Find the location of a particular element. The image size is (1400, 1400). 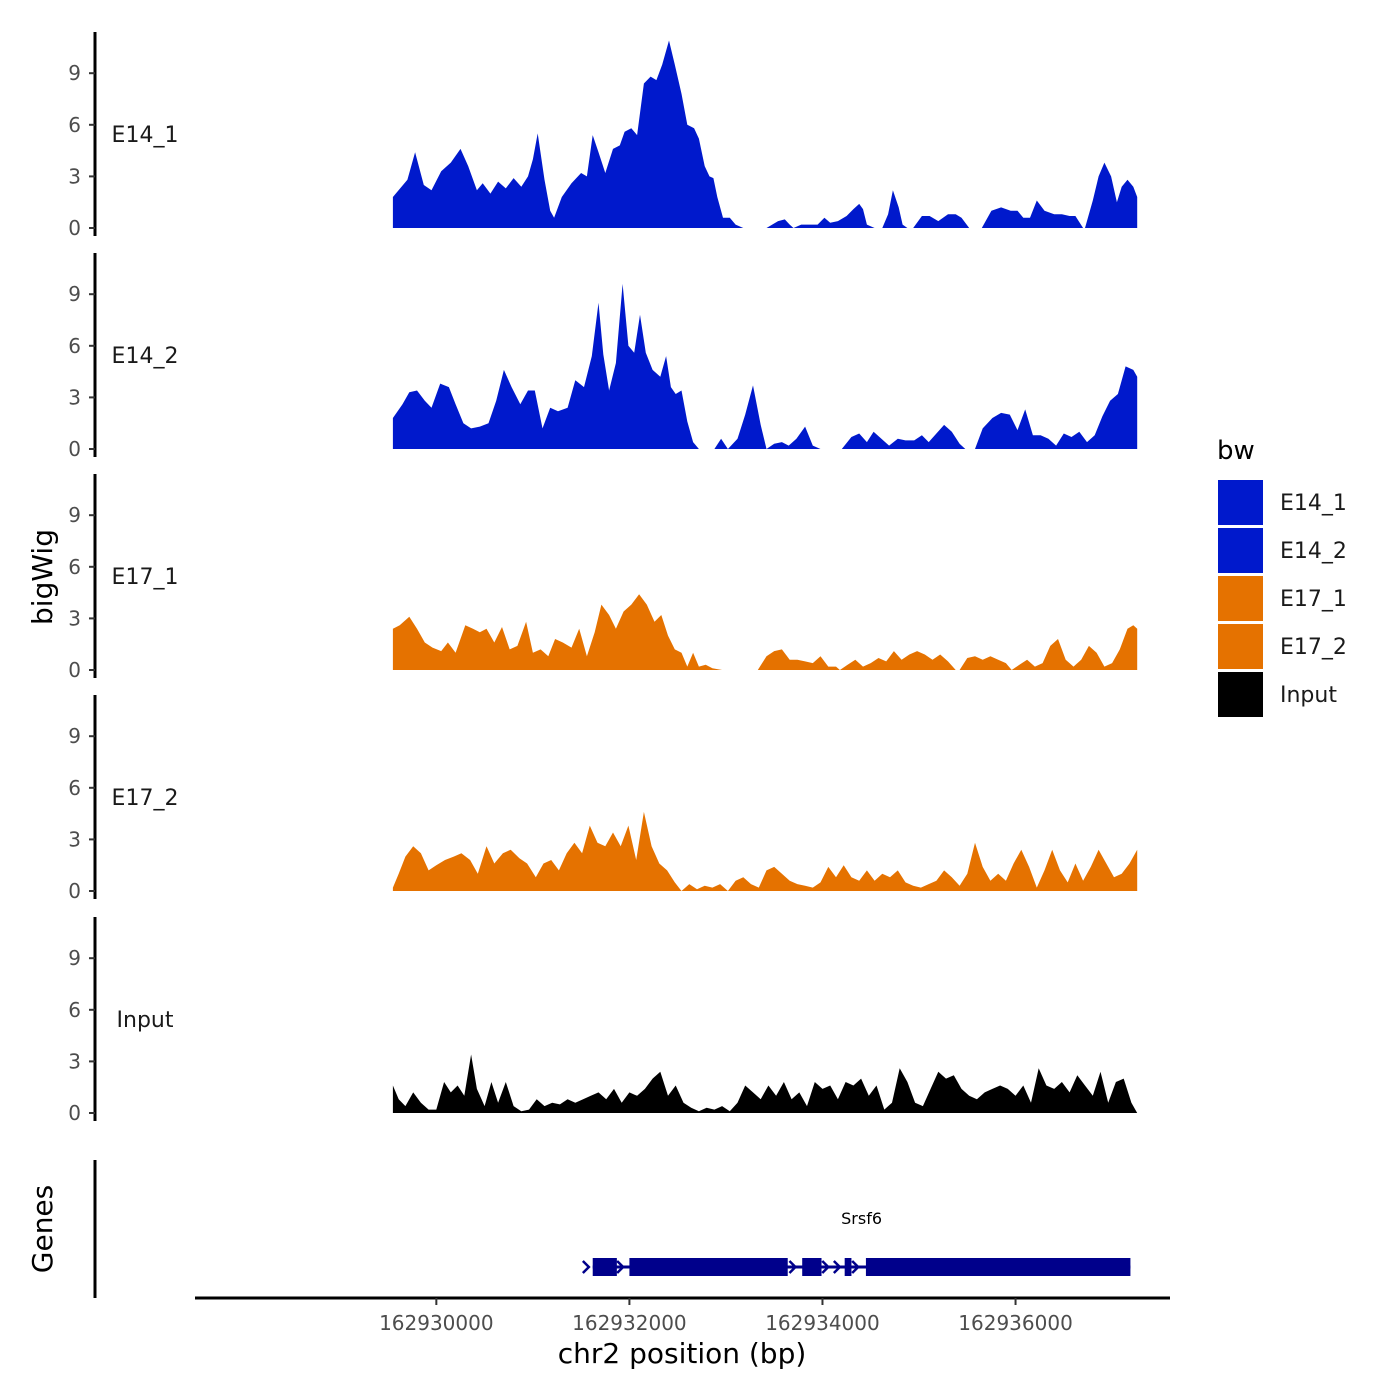

track-label: Input is located at coordinates (145, 1020).